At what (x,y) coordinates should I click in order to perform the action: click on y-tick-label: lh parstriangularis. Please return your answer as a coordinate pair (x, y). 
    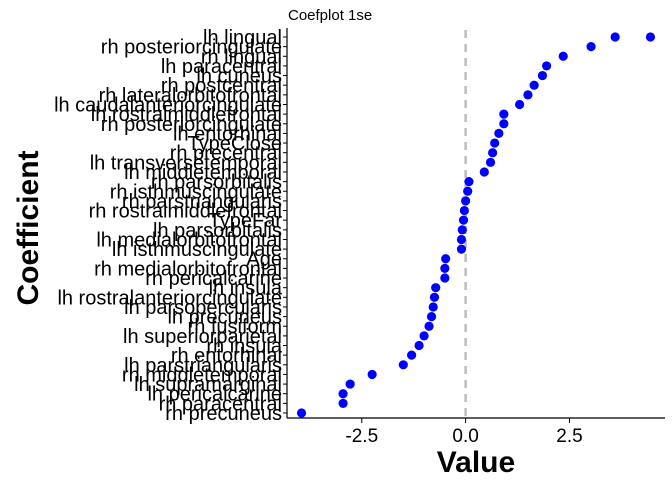
    Looking at the image, I should click on (203, 366).